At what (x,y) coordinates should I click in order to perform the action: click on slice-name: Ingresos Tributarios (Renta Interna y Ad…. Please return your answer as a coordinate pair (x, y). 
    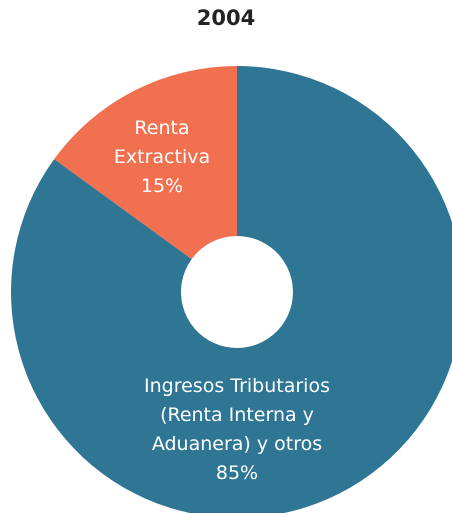
    Looking at the image, I should click on (237, 415).